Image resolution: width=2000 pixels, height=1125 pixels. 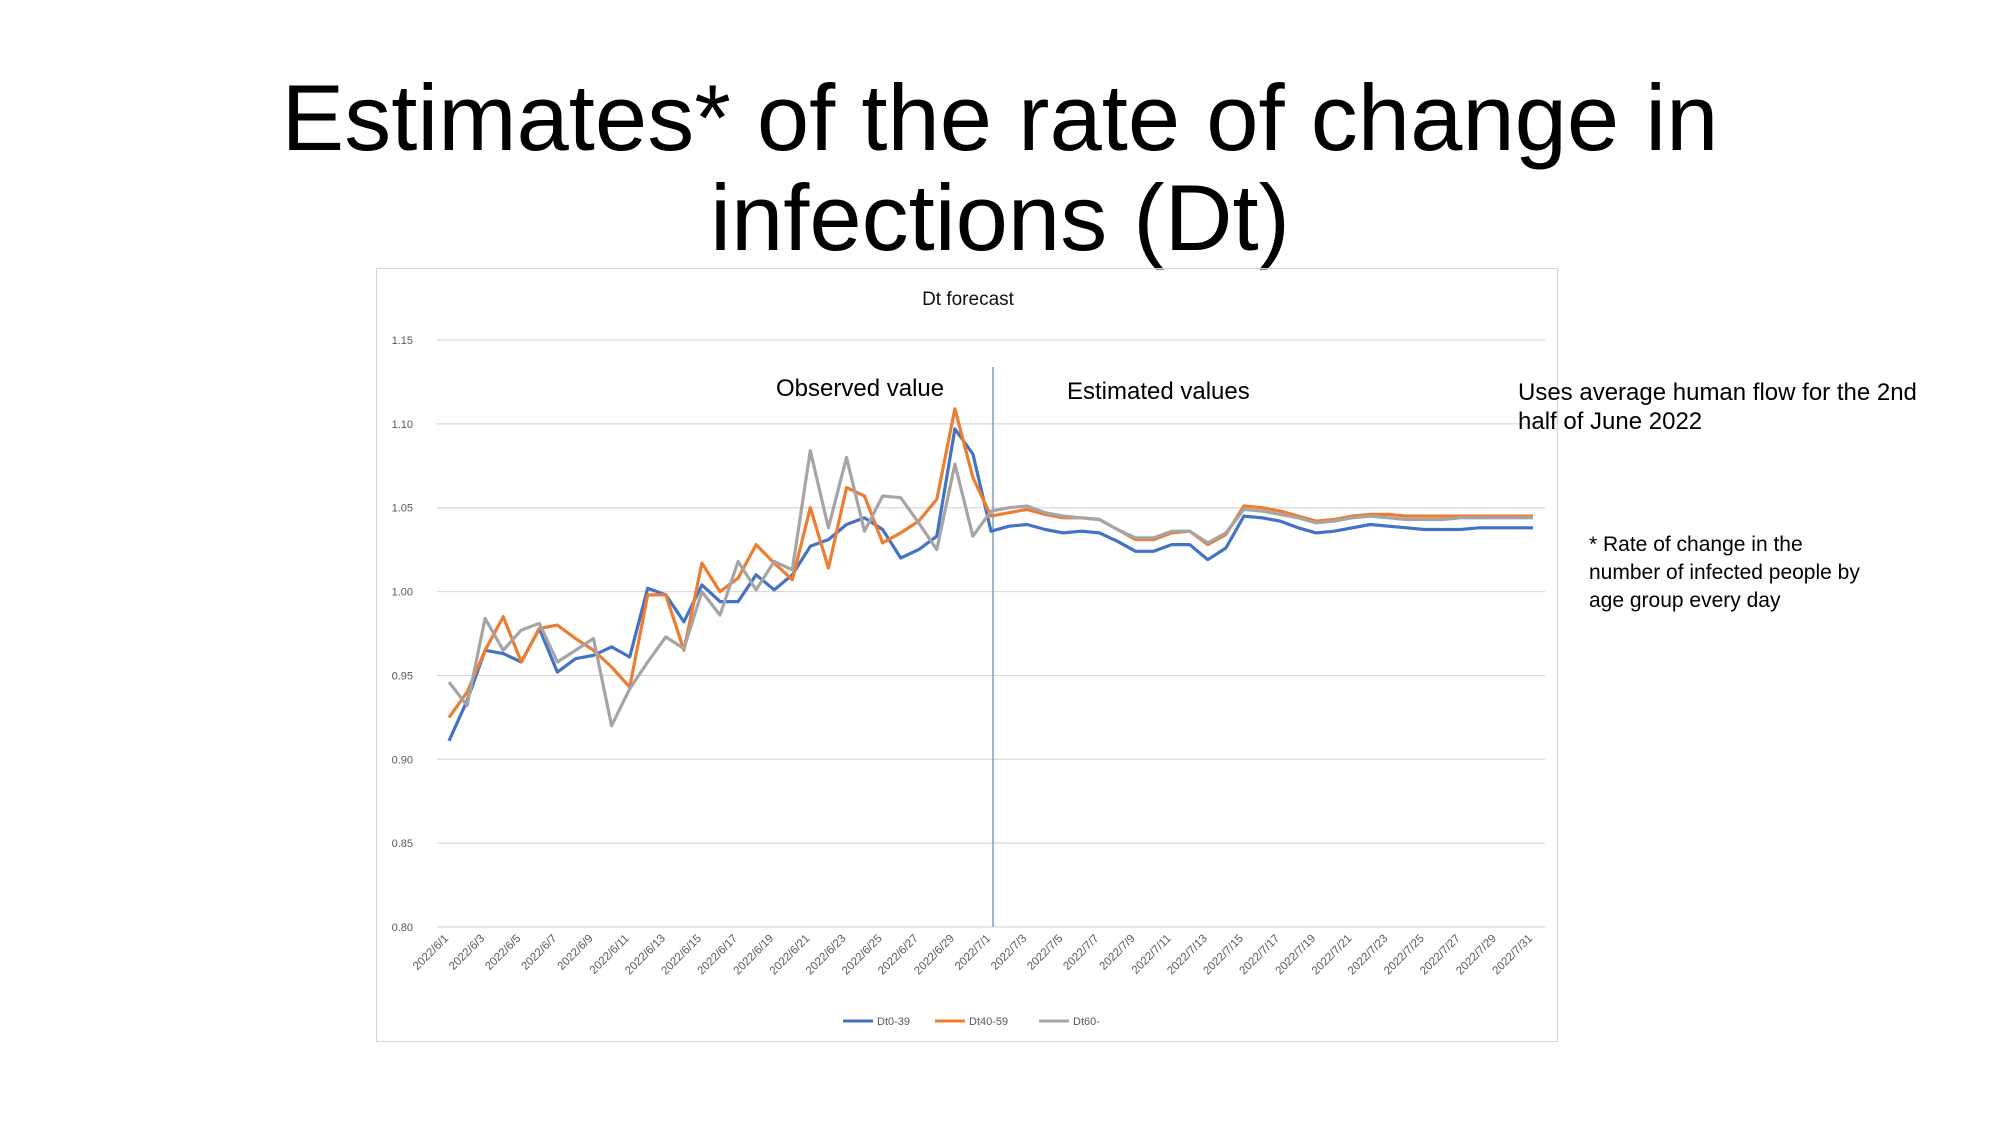 I want to click on slide-title-line-1: Estimates* of the rate of change in, so click(x=1000, y=117).